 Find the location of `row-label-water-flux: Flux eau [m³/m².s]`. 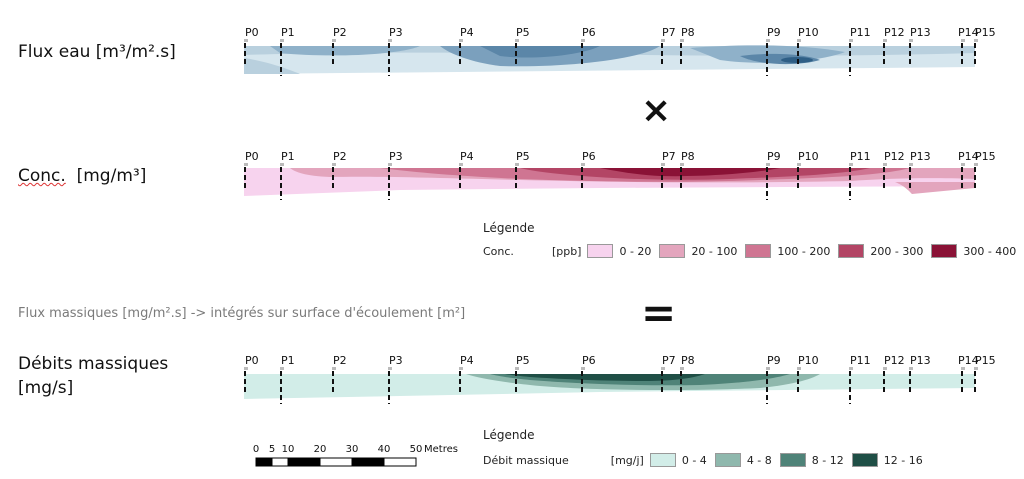

row-label-water-flux: Flux eau [m³/m².s] is located at coordinates (97, 52).